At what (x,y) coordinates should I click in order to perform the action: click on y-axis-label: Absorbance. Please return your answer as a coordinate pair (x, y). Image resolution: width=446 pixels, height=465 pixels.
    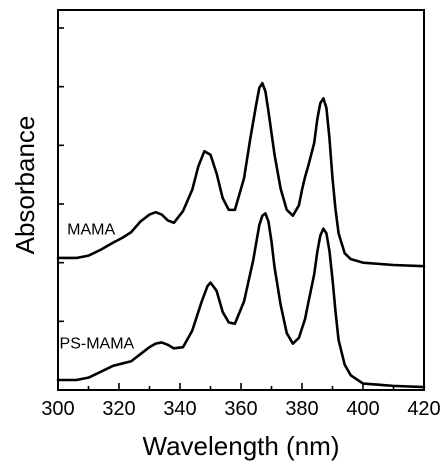
    Looking at the image, I should click on (25, 185).